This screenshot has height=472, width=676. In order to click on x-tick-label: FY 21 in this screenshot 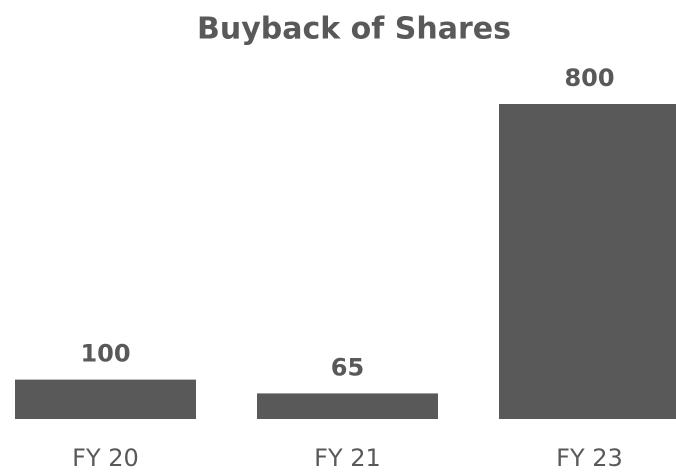, I will do `click(347, 458)`.